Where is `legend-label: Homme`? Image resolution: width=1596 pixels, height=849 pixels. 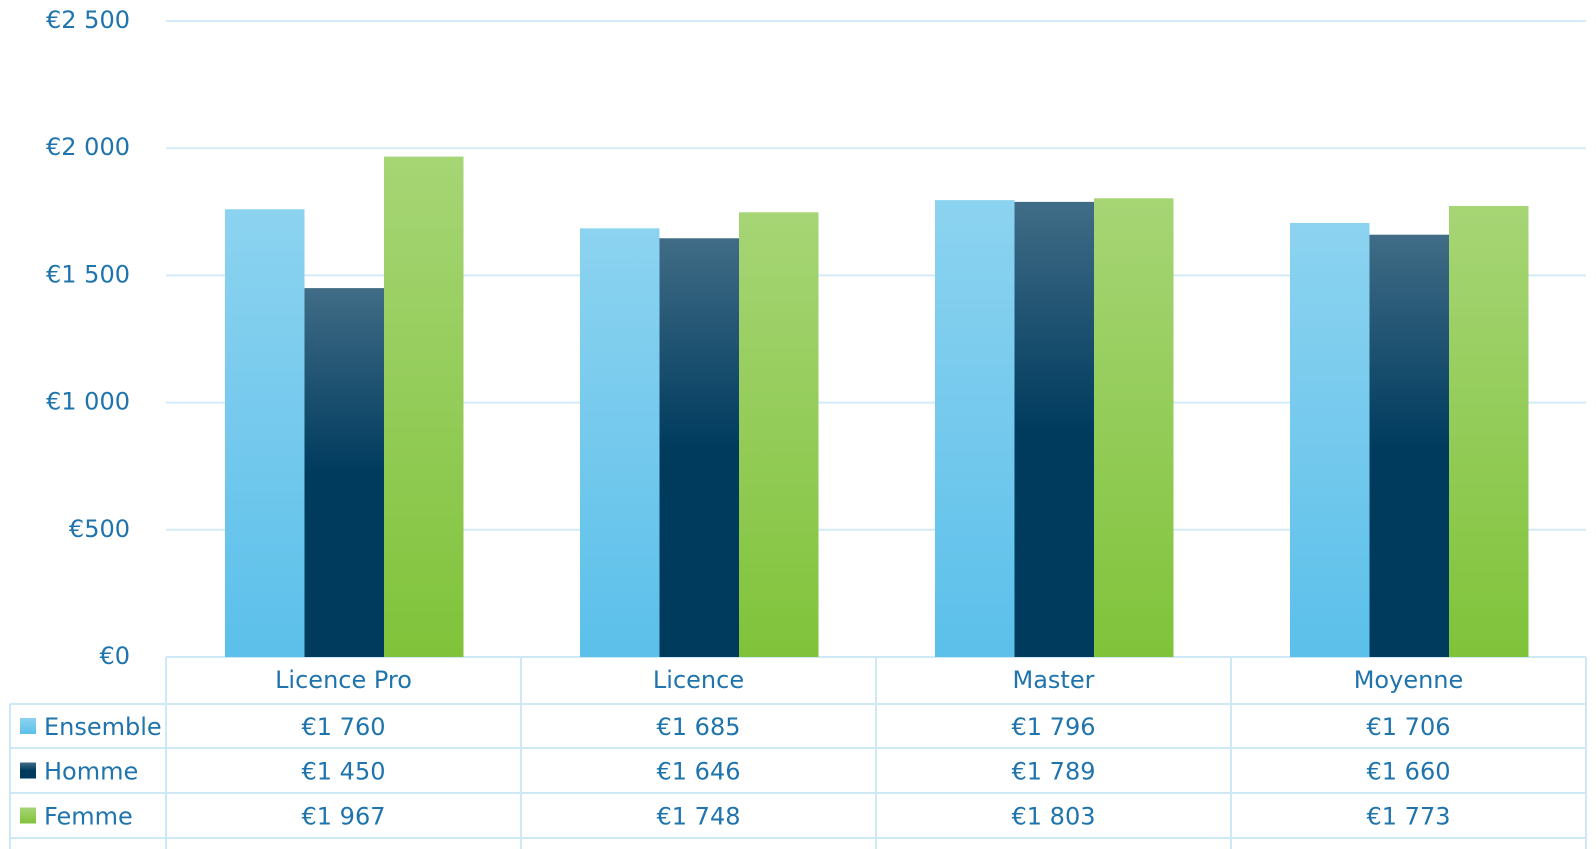 legend-label: Homme is located at coordinates (91, 772).